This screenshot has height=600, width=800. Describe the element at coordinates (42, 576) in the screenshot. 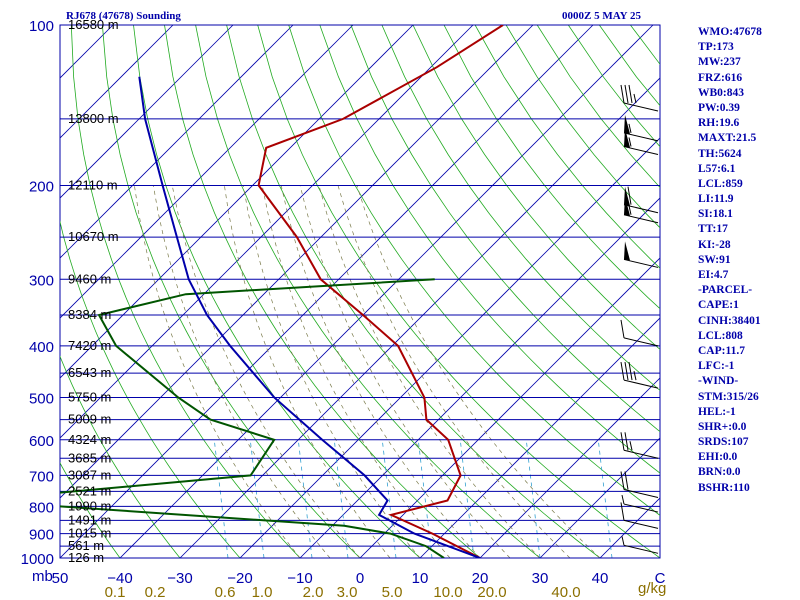

I see `pressure-unit: mb` at that location.